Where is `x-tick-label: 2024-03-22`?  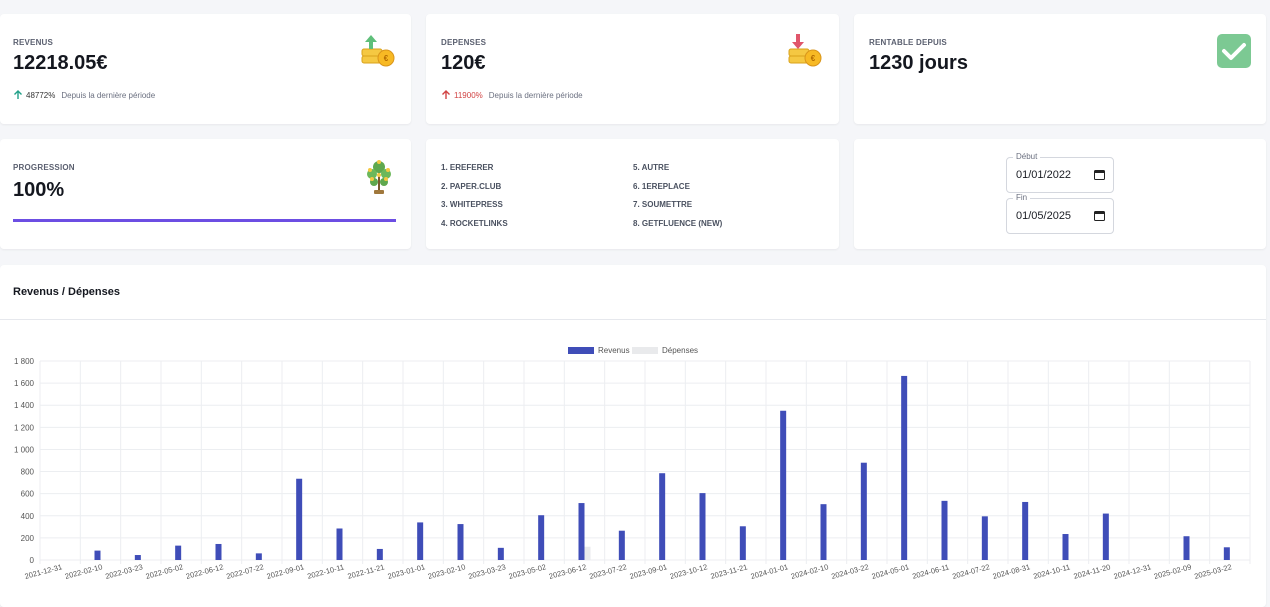 x-tick-label: 2024-03-22 is located at coordinates (849, 571).